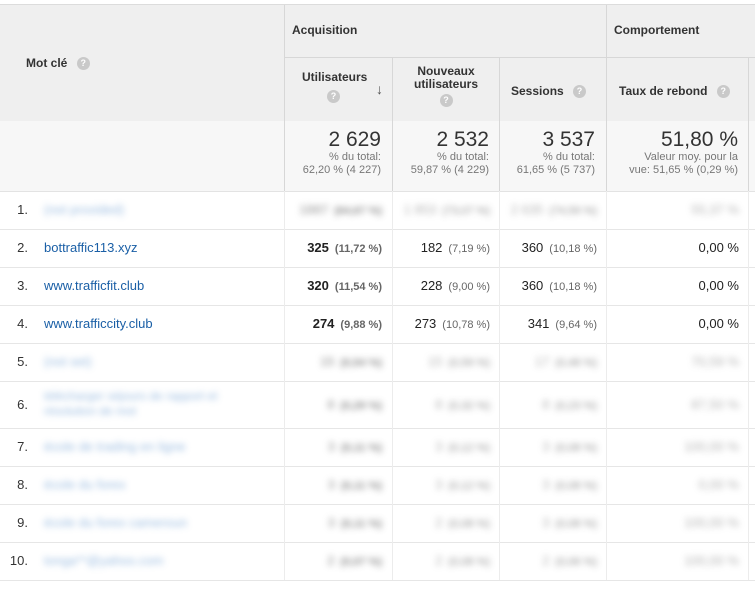 The image size is (755, 589). What do you see at coordinates (334, 361) in the screenshot?
I see `users-cell: 15 (0,54 %)` at bounding box center [334, 361].